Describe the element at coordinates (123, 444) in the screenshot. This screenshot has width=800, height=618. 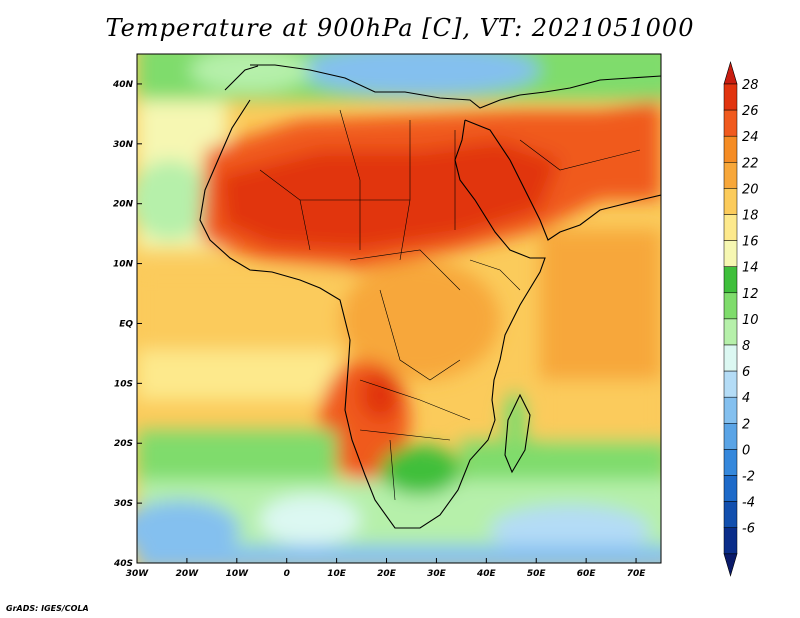
I see `lat-tick-label: 20S` at that location.